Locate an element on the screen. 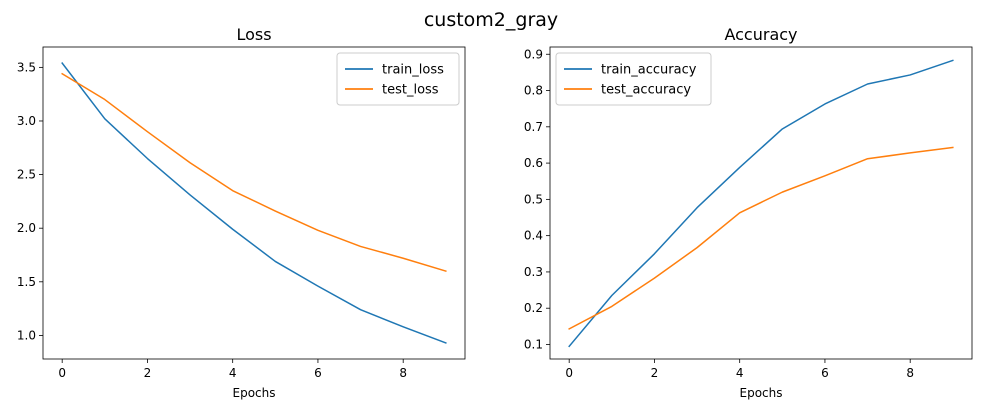 The image size is (981, 415). y-tick-label: 0.9 is located at coordinates (533, 54).